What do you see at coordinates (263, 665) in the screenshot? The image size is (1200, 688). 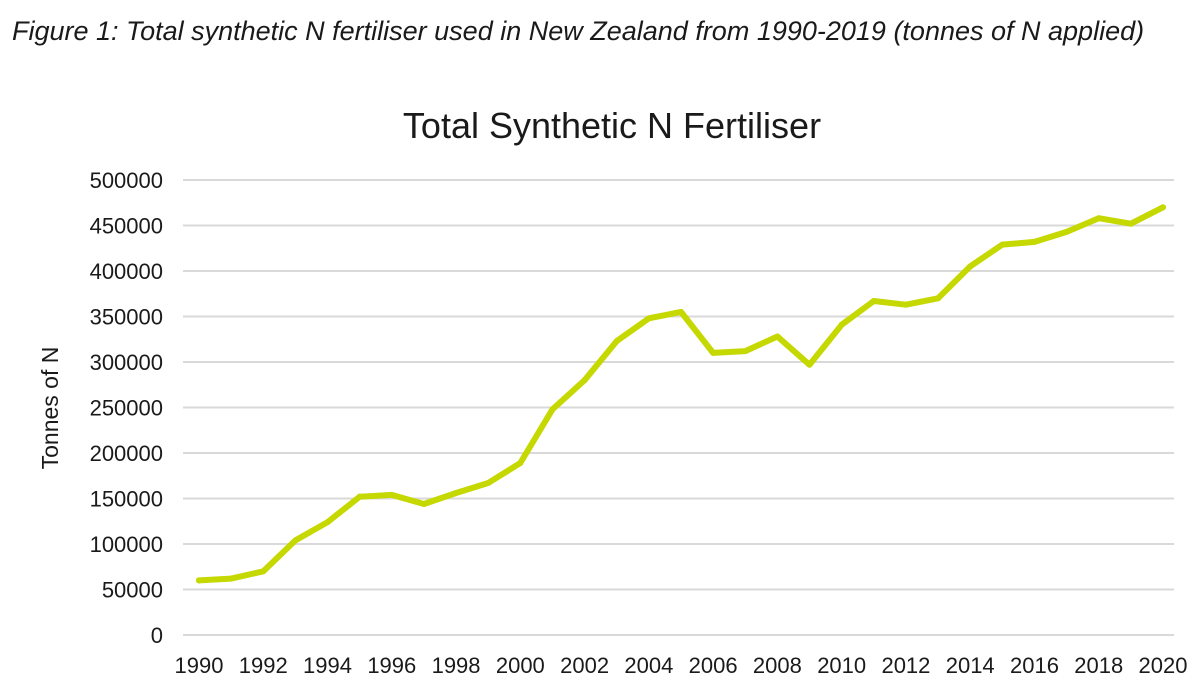 I see `x-tick-label: 1992` at bounding box center [263, 665].